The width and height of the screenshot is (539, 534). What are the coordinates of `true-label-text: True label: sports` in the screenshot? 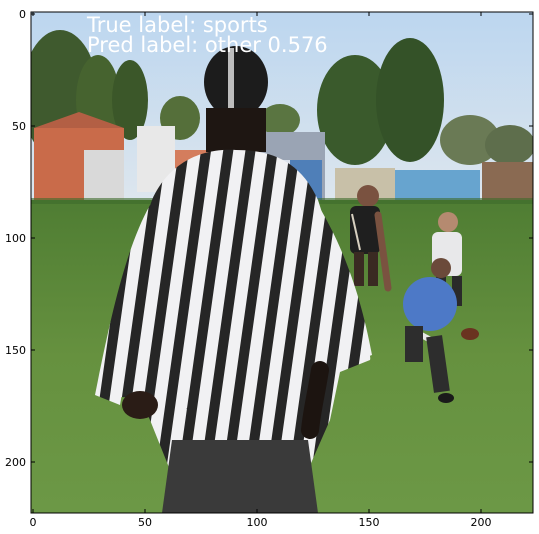 It's located at (177, 25).